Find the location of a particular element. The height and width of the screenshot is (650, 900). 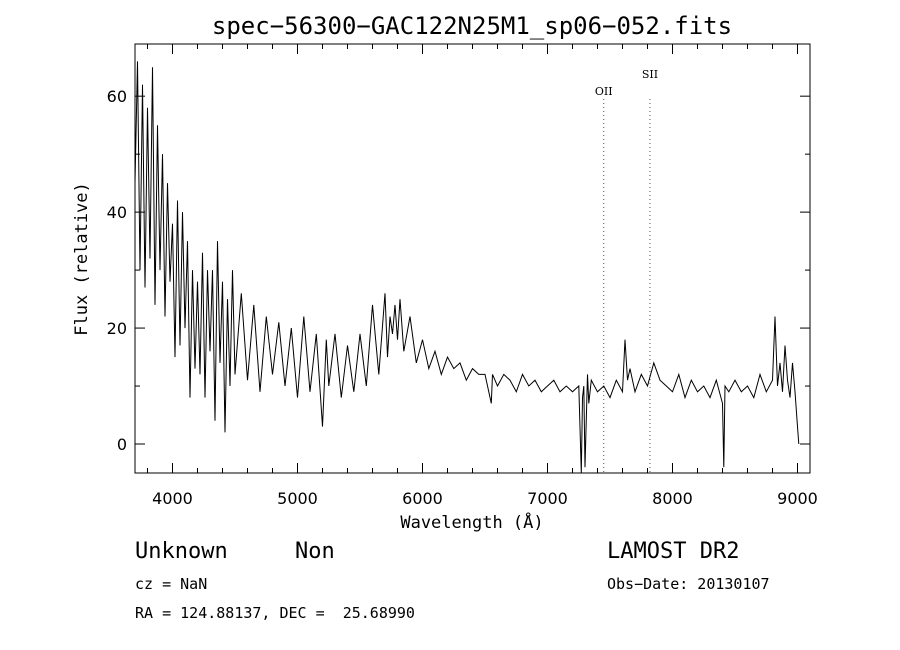

x-tick-label: 4000 is located at coordinates (172, 498).